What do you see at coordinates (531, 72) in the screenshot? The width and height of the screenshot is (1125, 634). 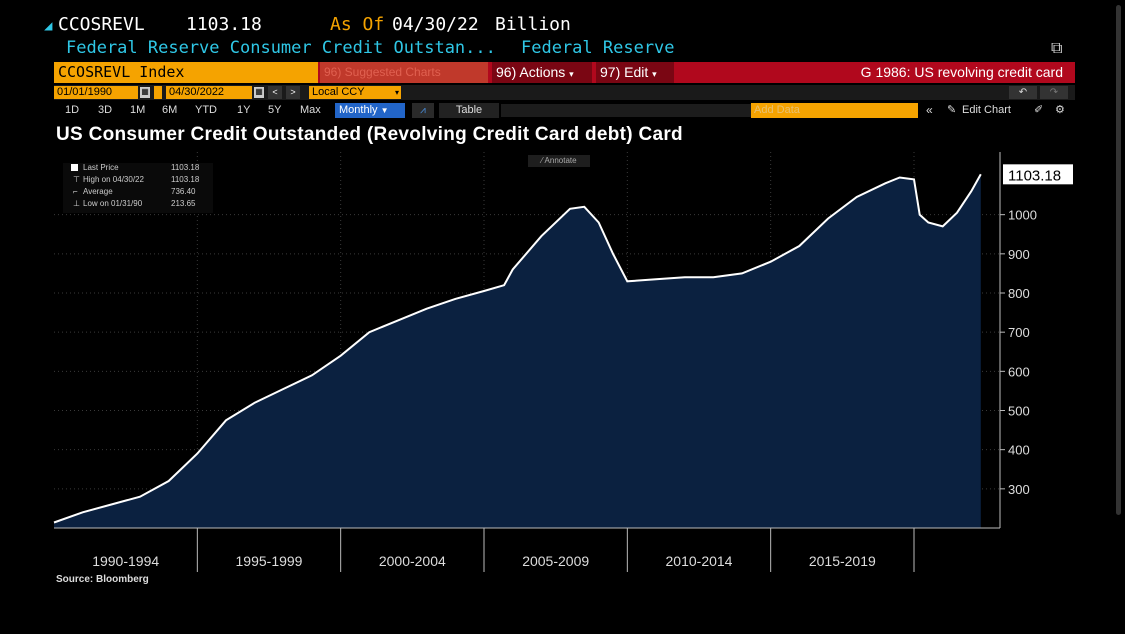 I see `actions-label: 96) Actions` at bounding box center [531, 72].